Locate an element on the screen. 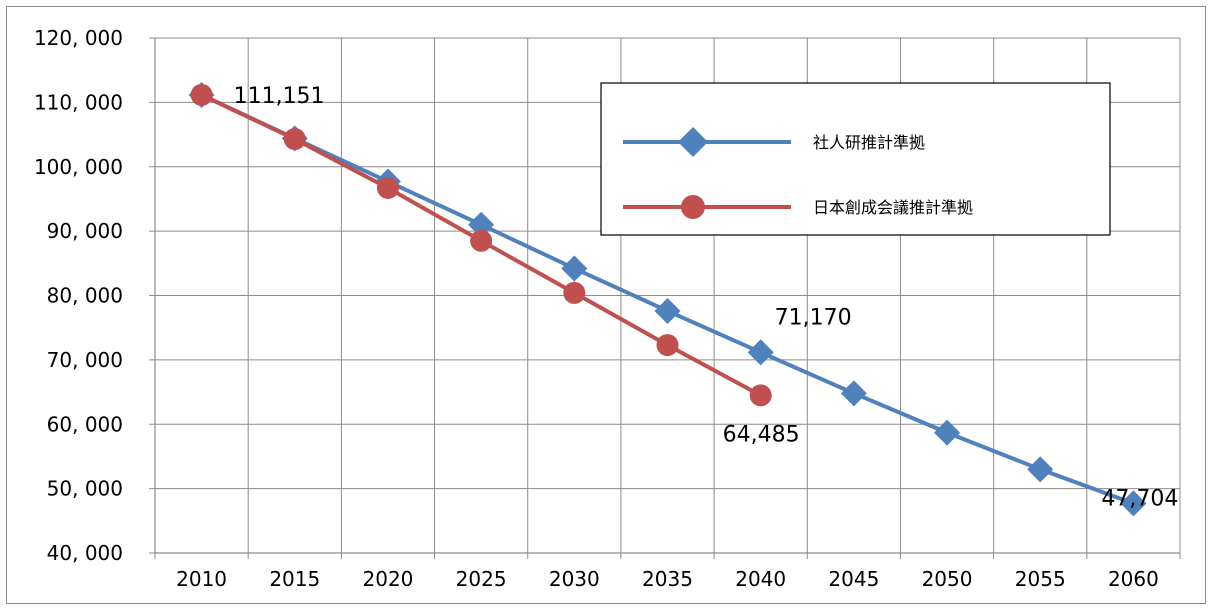 This screenshot has height=610, width=1213. legend-marker-diamond is located at coordinates (693, 142).